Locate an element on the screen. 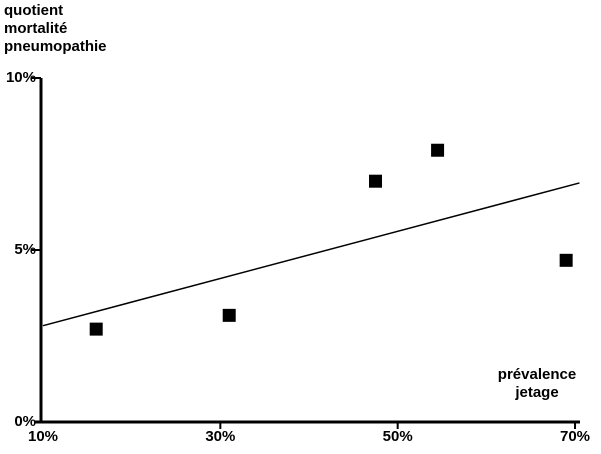  y-tick-label: 10% is located at coordinates (20, 77).